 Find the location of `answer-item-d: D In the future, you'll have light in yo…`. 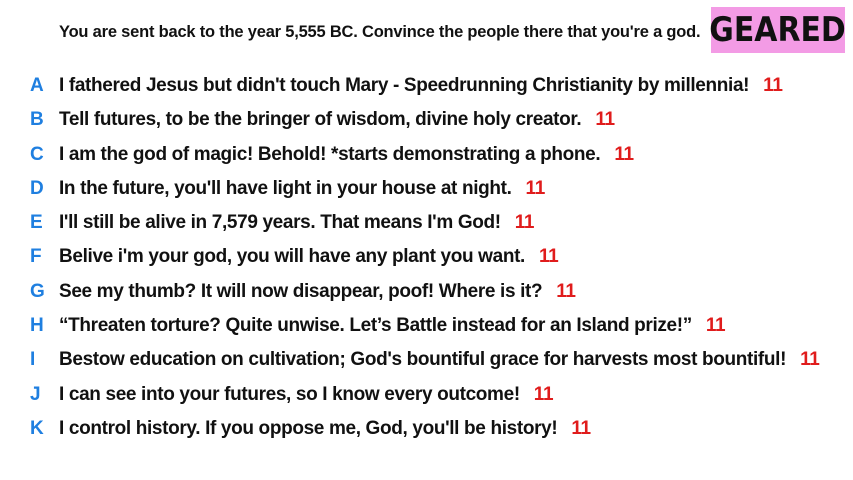

answer-item-d: D In the future, you'll have light in yo… is located at coordinates (426, 189).